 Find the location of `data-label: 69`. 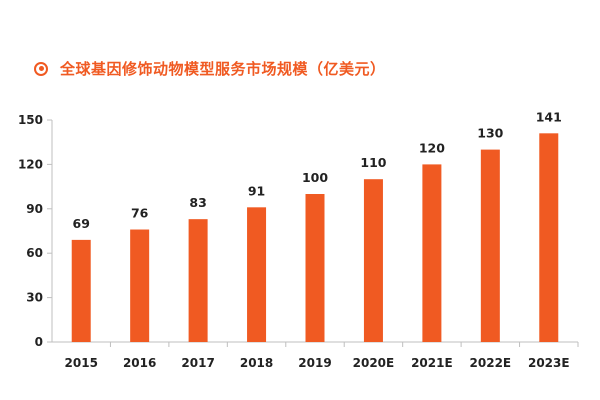

data-label: 69 is located at coordinates (81, 223).